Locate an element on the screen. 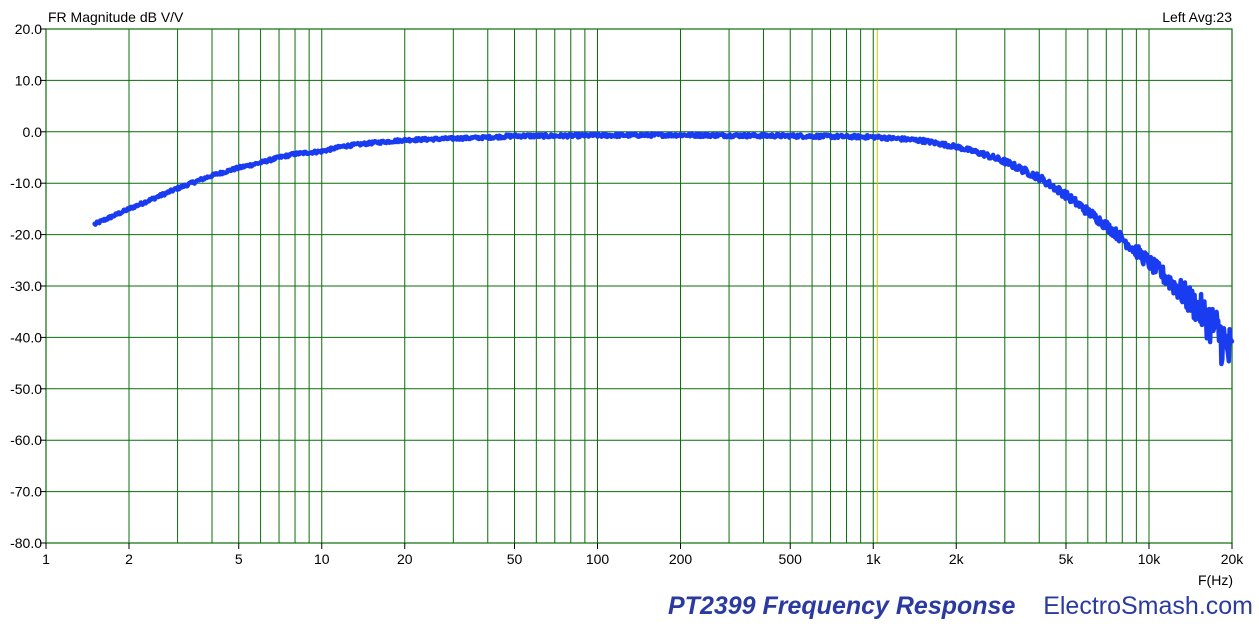 Image resolution: width=1259 pixels, height=629 pixels. x-tick-label: 5 is located at coordinates (239, 559).